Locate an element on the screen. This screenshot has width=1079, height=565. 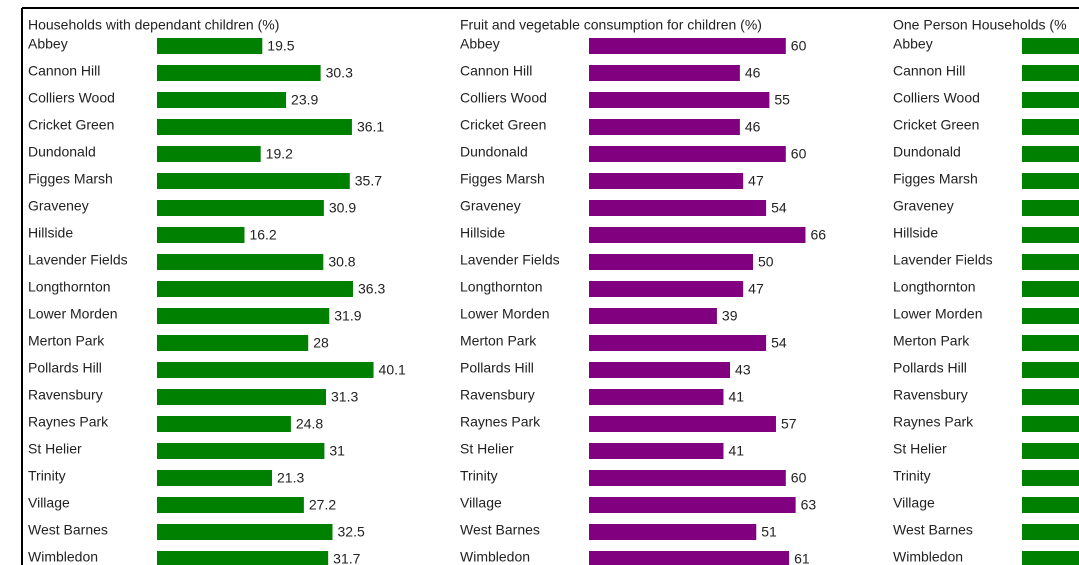
value-label: 31.9 is located at coordinates (347, 316).